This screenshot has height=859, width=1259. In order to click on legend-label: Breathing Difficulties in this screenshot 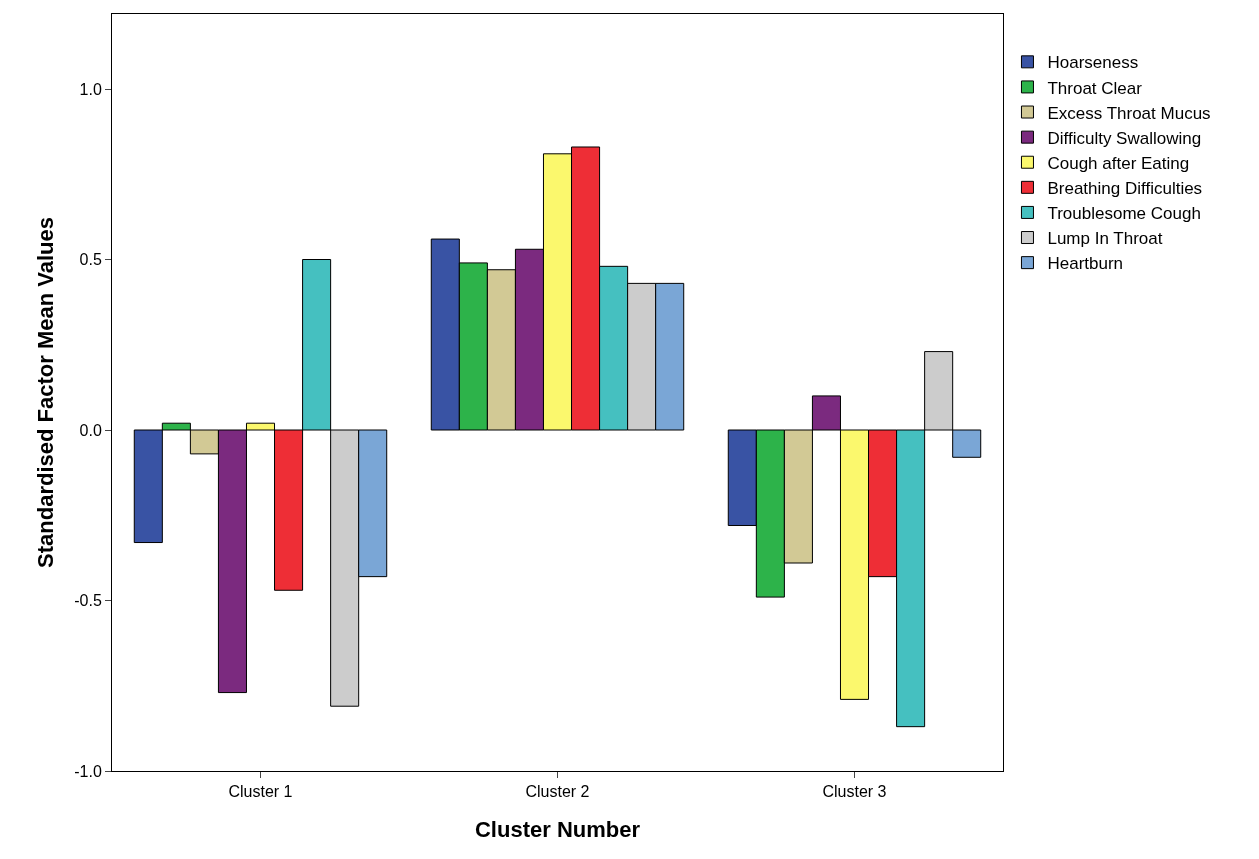, I will do `click(1125, 188)`.